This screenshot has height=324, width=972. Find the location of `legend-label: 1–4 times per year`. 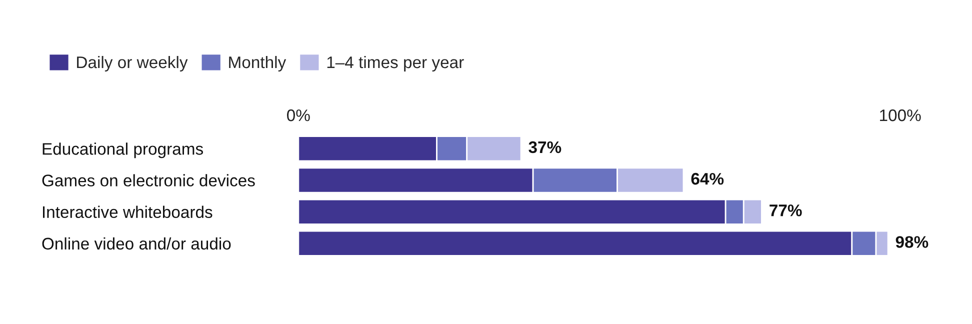

legend-label: 1–4 times per year is located at coordinates (395, 64).